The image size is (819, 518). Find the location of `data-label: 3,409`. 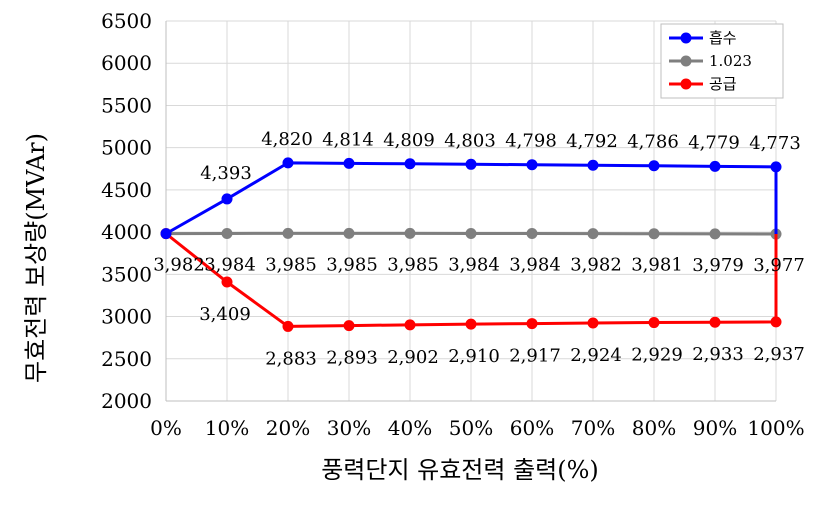

data-label: 3,409 is located at coordinates (225, 314).